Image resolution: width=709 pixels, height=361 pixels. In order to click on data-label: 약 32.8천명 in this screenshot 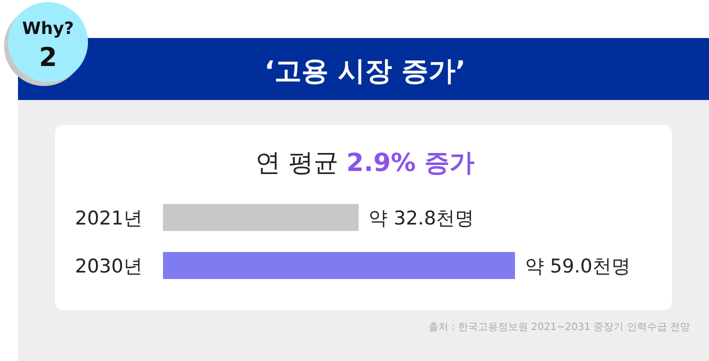, I will do `click(421, 219)`.